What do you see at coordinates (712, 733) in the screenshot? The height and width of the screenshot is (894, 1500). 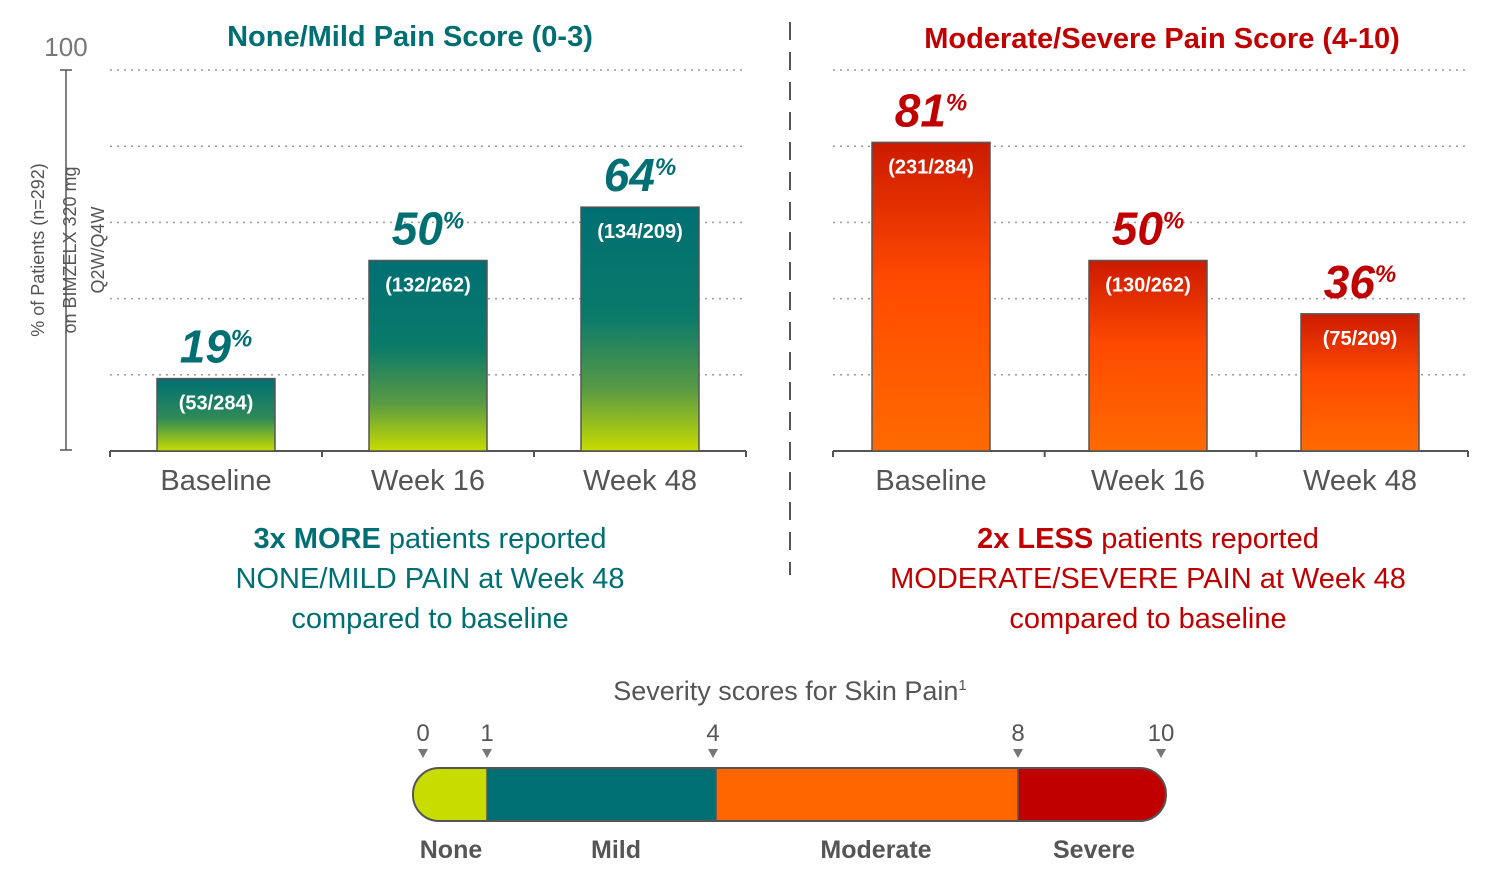 I see `severity-tick-label-2: 4` at bounding box center [712, 733].